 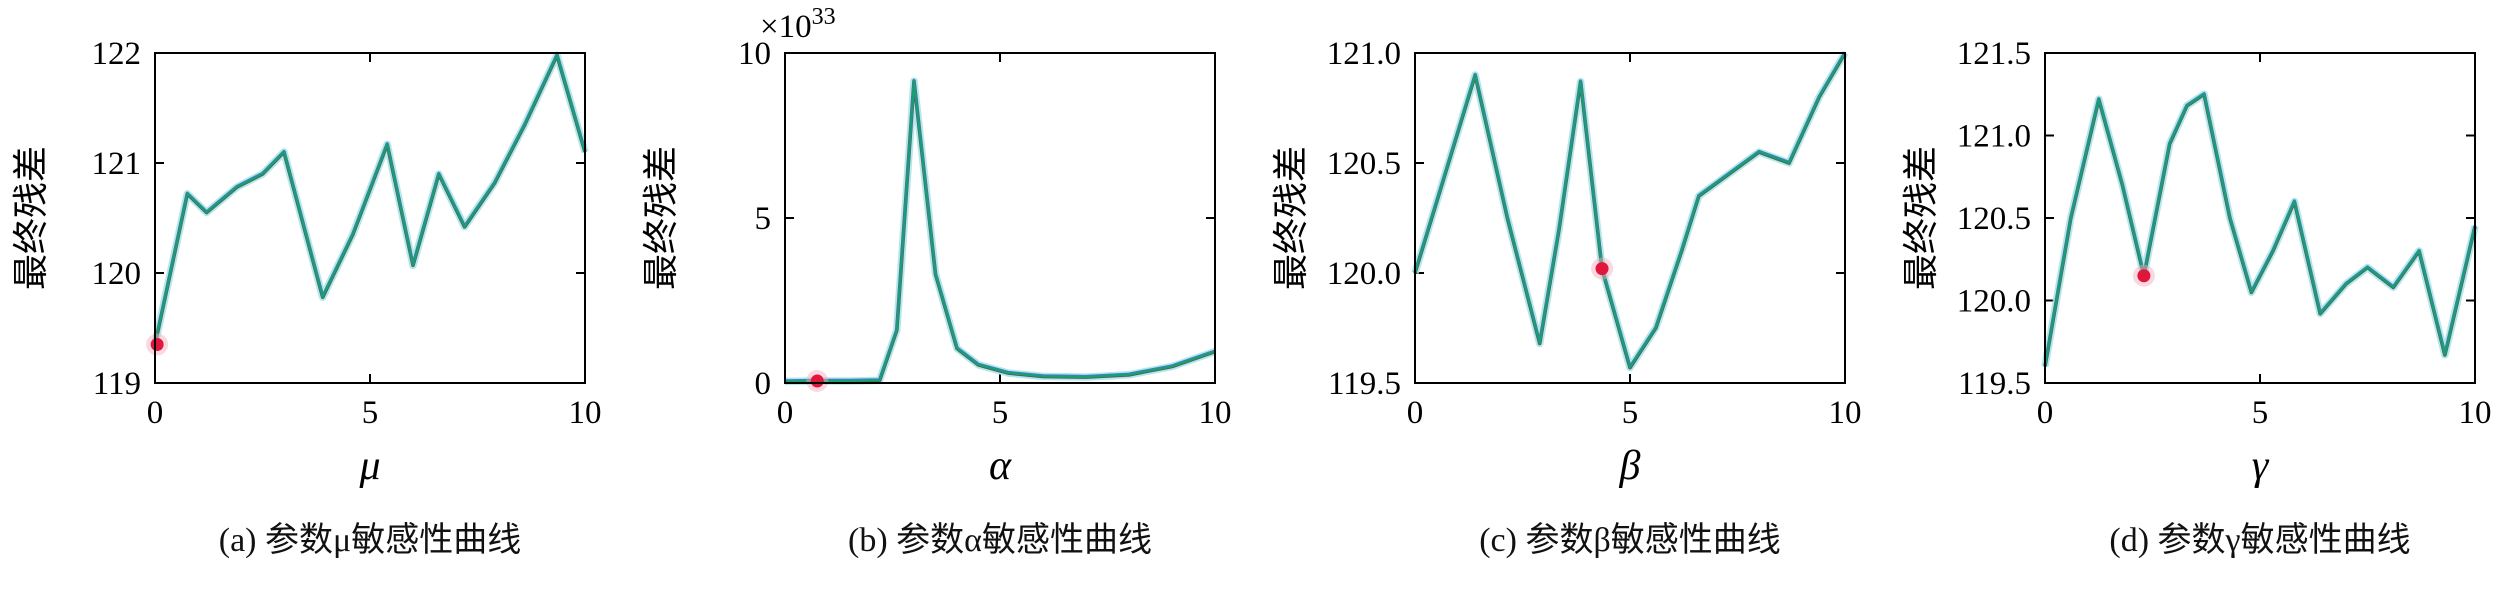 What do you see at coordinates (763, 384) in the screenshot?
I see `y-tick-label: 0` at bounding box center [763, 384].